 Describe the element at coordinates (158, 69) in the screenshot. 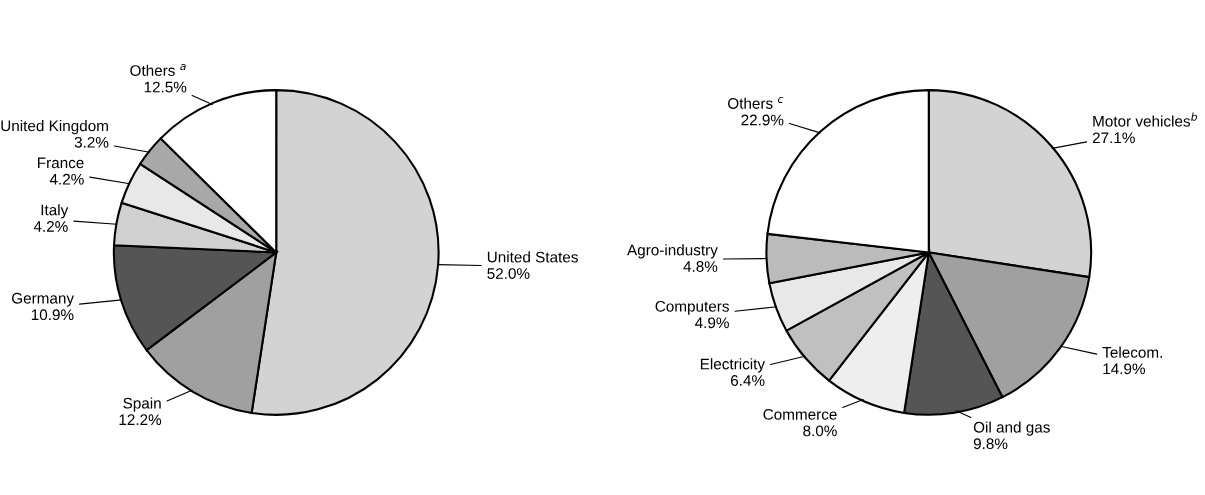

I see `slice-label: Others $^{a}$` at that location.